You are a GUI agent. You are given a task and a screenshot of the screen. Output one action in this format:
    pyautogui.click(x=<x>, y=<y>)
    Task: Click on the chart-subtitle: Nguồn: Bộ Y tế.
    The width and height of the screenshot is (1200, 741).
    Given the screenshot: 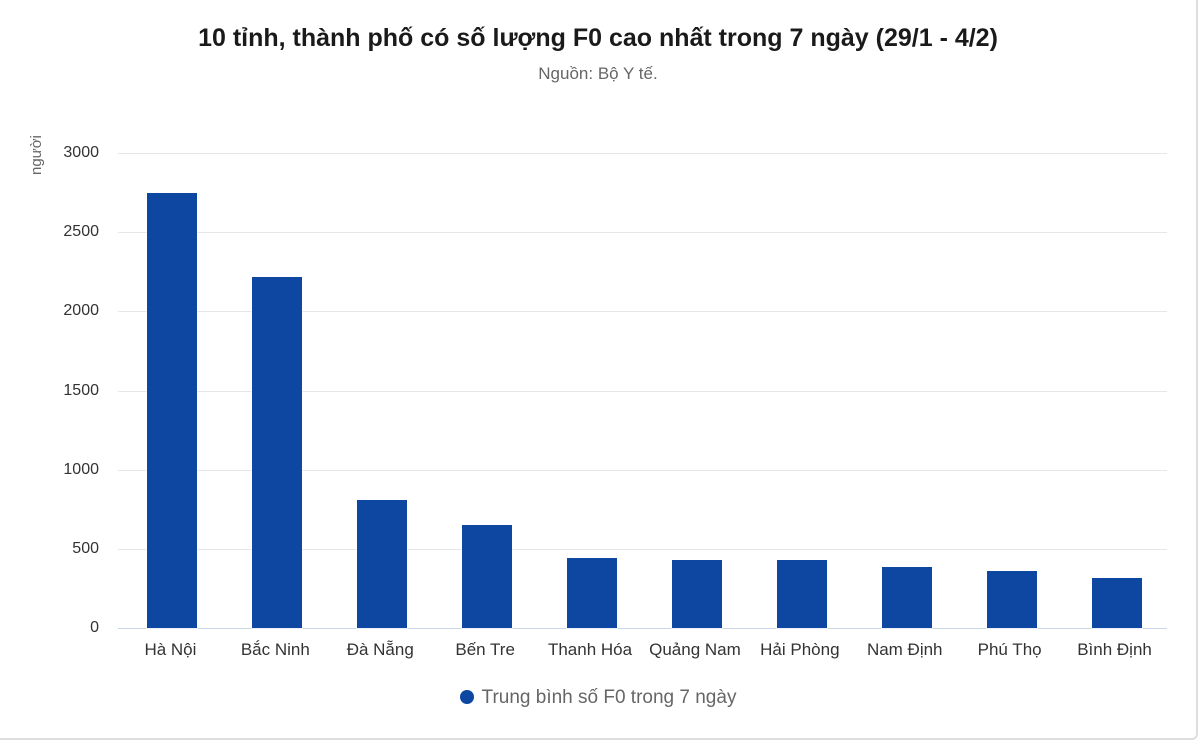 What is the action you would take?
    pyautogui.click(x=598, y=73)
    